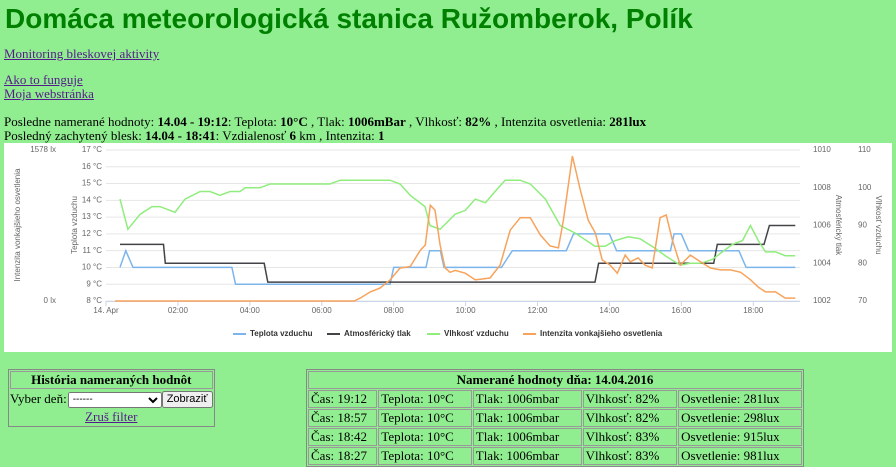 The image size is (896, 467). I want to click on value: 10°C, so click(294, 121).